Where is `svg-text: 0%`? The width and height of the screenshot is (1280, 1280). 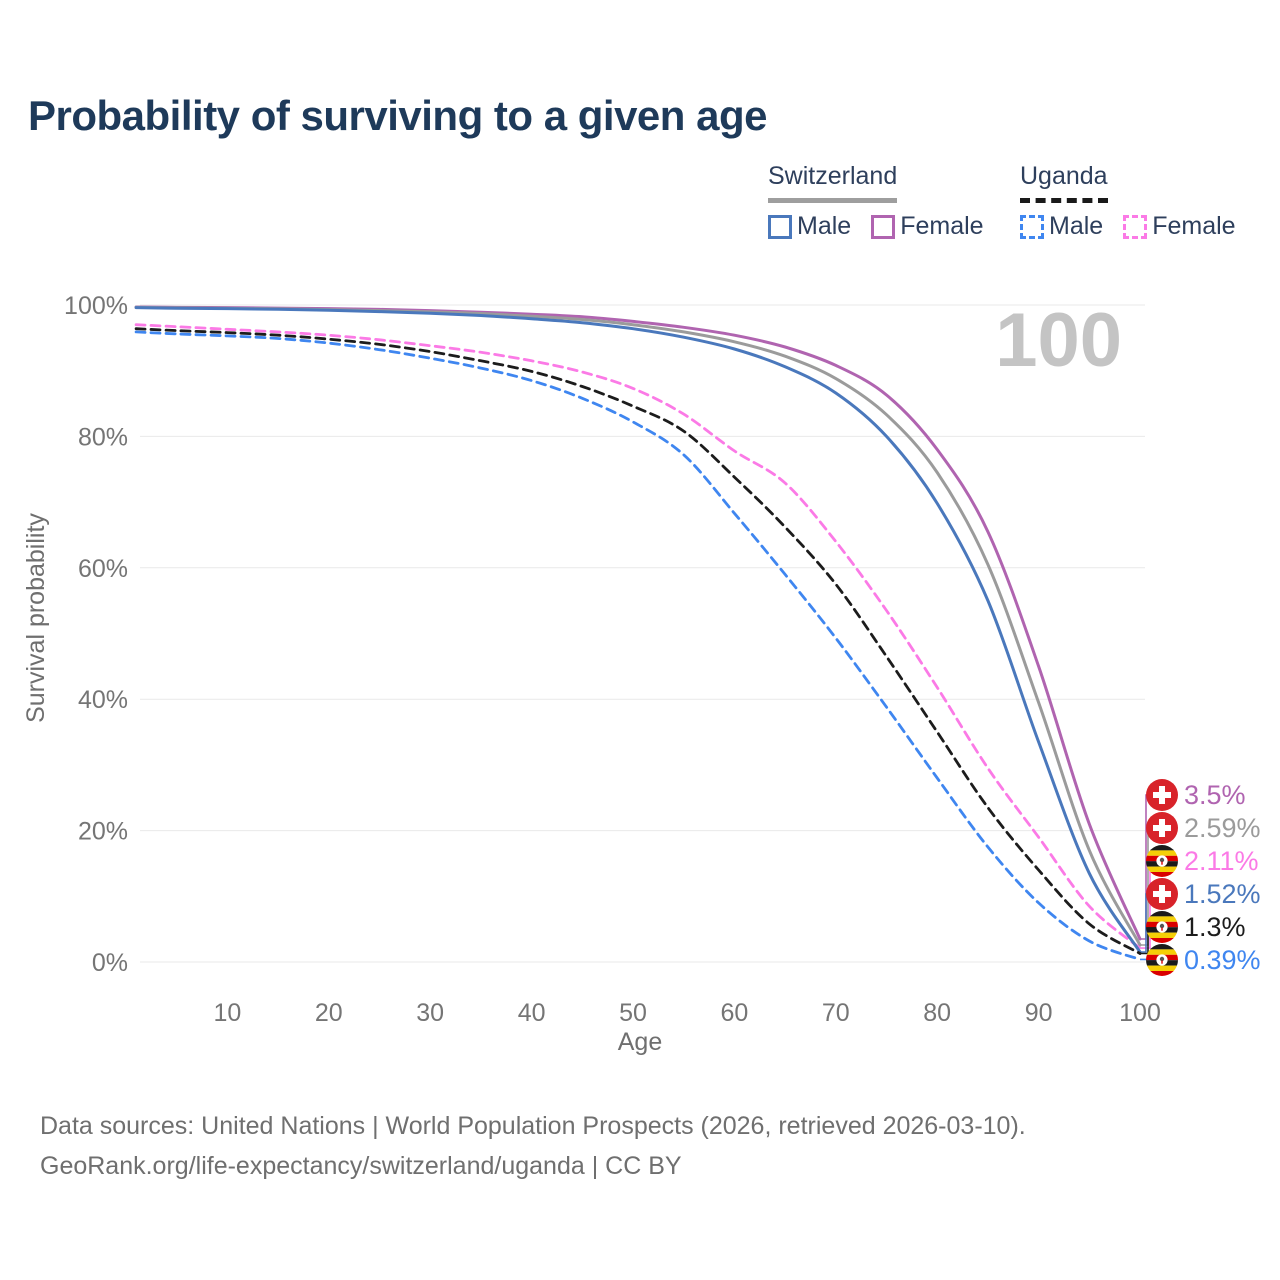 svg-text: 0% is located at coordinates (110, 963).